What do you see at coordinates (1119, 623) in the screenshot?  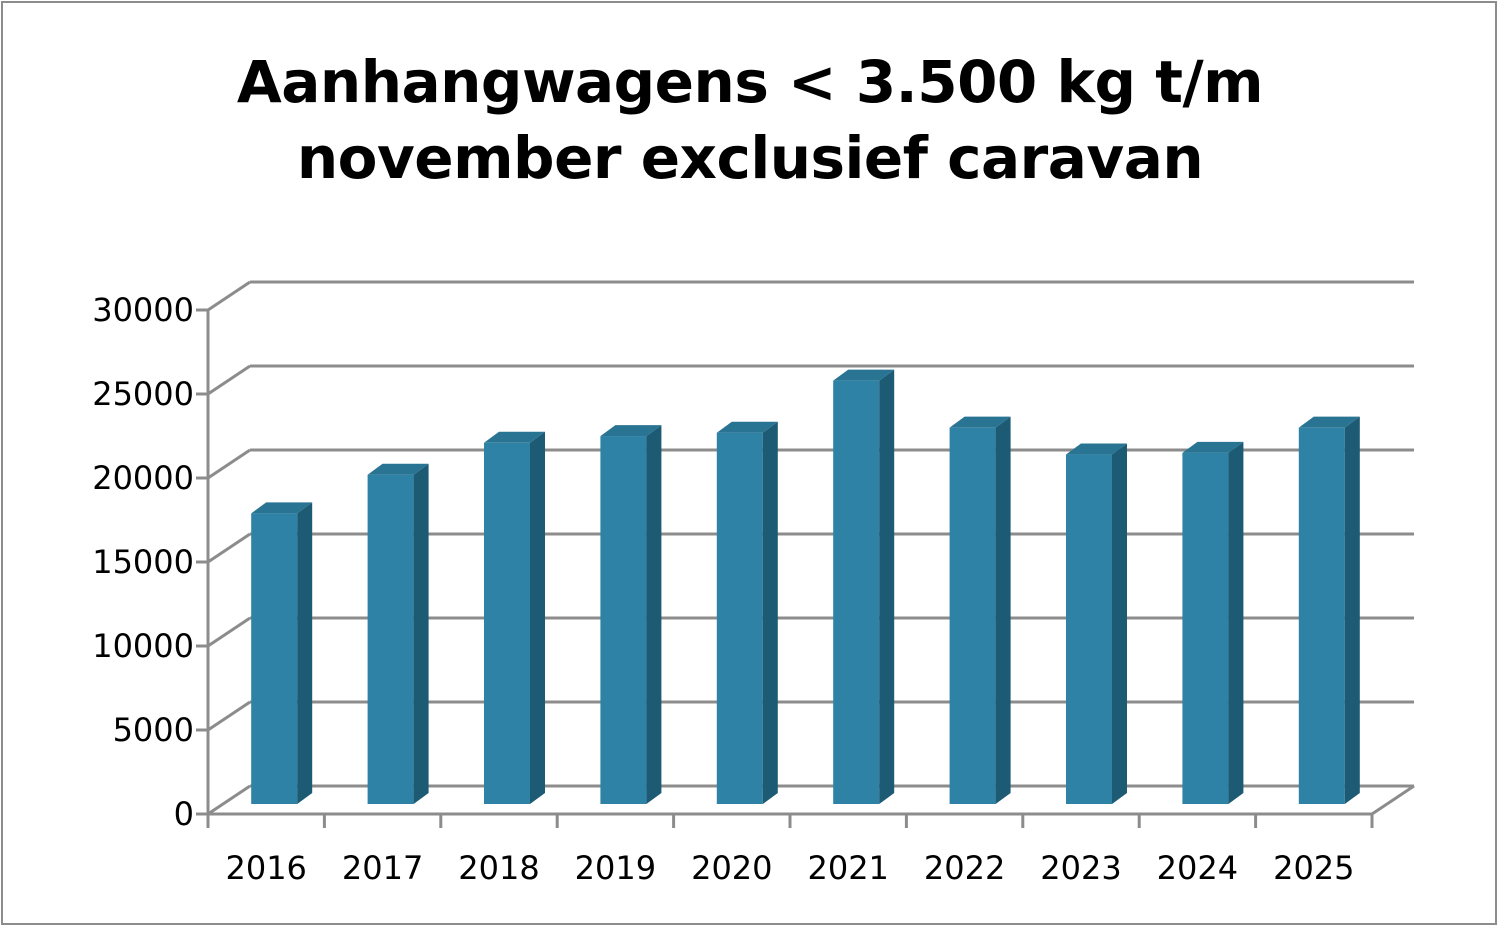 I see `bar-side-2023` at bounding box center [1119, 623].